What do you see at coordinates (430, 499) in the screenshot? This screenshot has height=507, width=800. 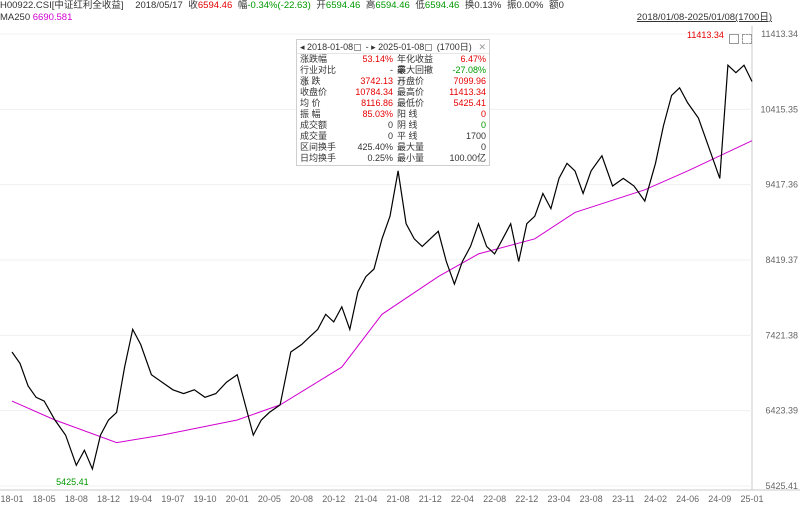 I see `x-tick-label: 21-12` at bounding box center [430, 499].